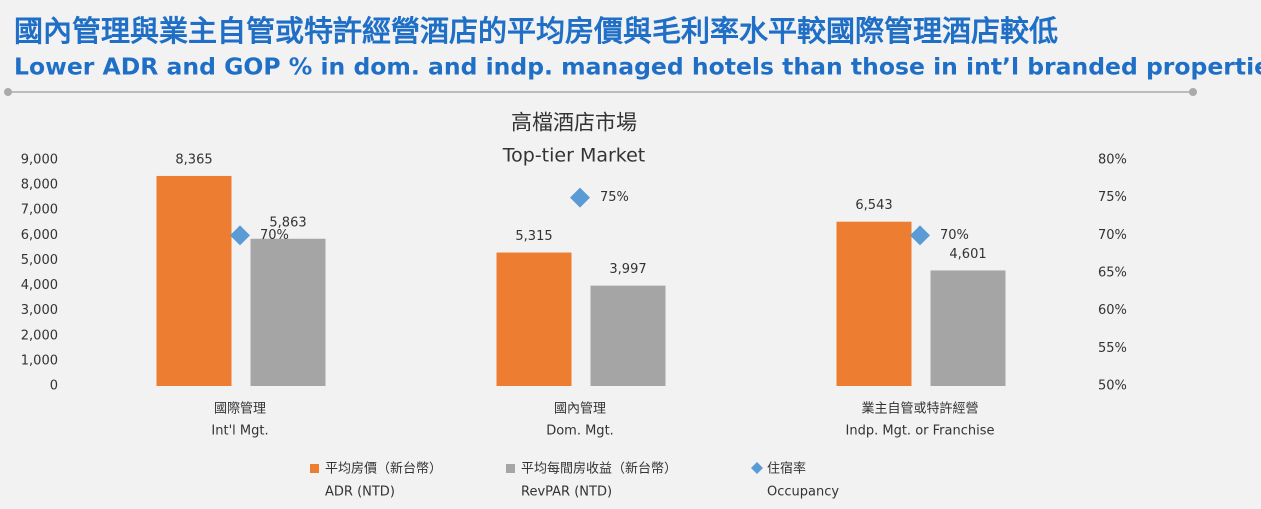  Describe the element at coordinates (39, 235) in the screenshot. I see `y-tick-label: 6,000` at that location.